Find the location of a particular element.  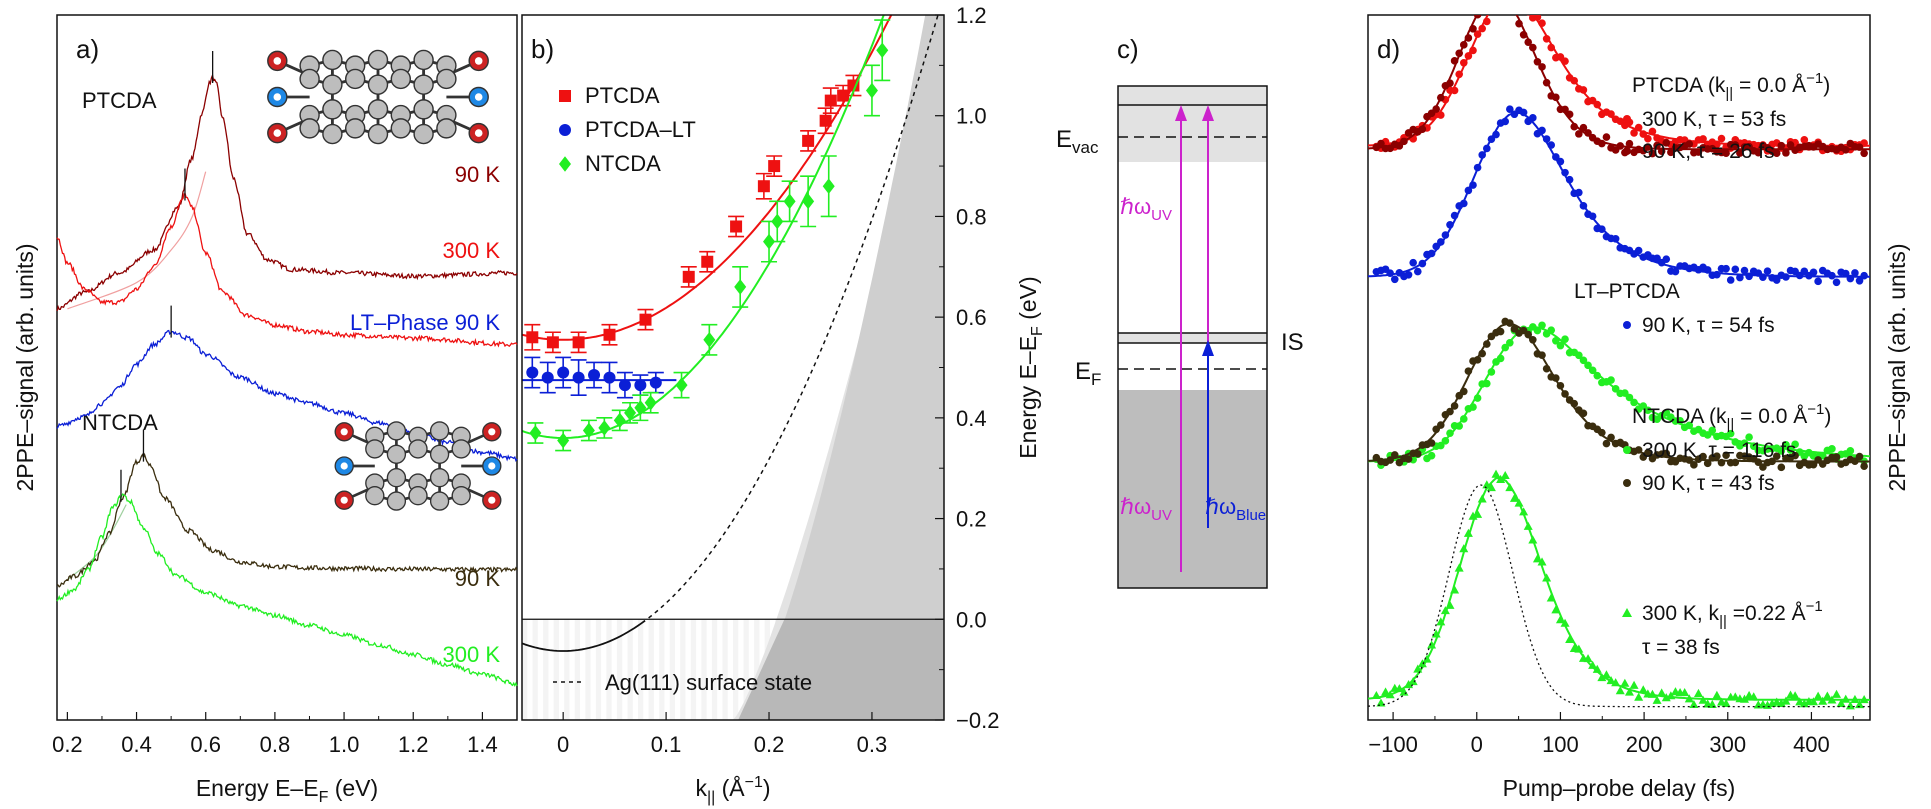

panel-a-xlabel-part: F is located at coordinates (324, 797).